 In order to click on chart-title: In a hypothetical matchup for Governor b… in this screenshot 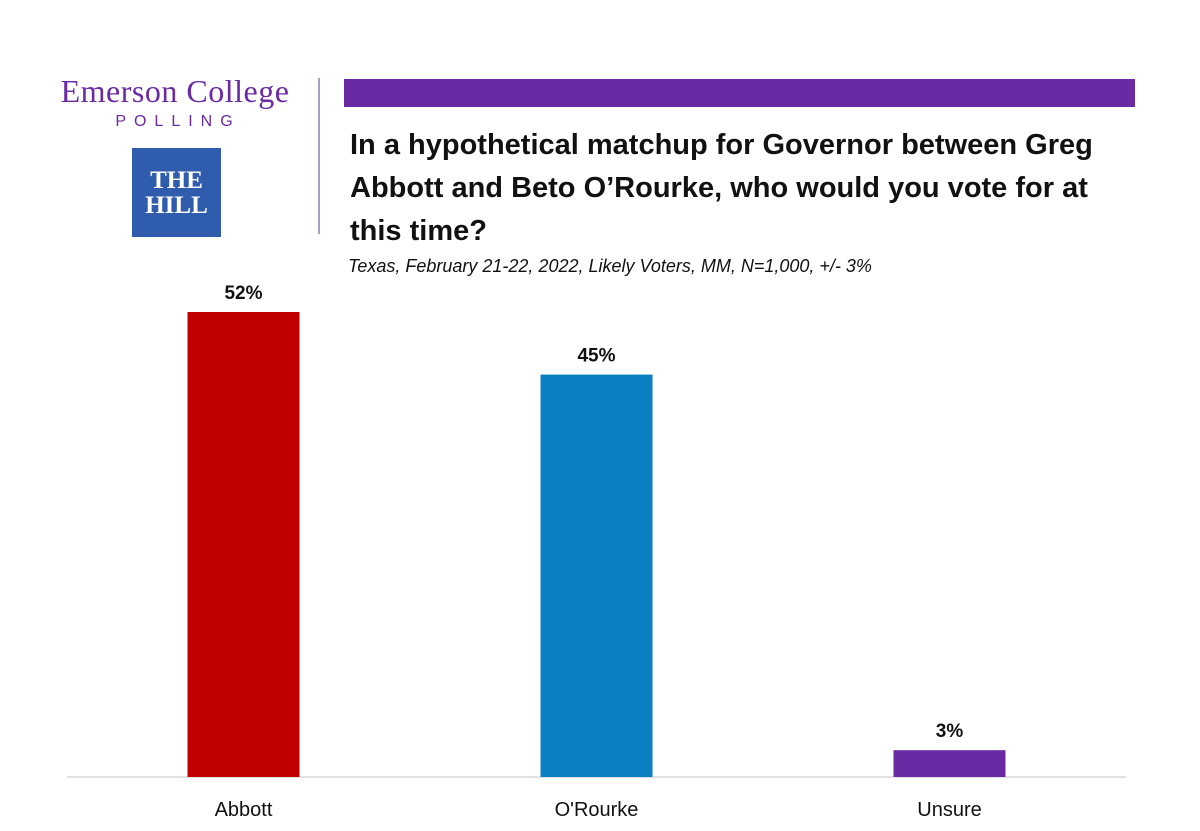, I will do `click(721, 188)`.